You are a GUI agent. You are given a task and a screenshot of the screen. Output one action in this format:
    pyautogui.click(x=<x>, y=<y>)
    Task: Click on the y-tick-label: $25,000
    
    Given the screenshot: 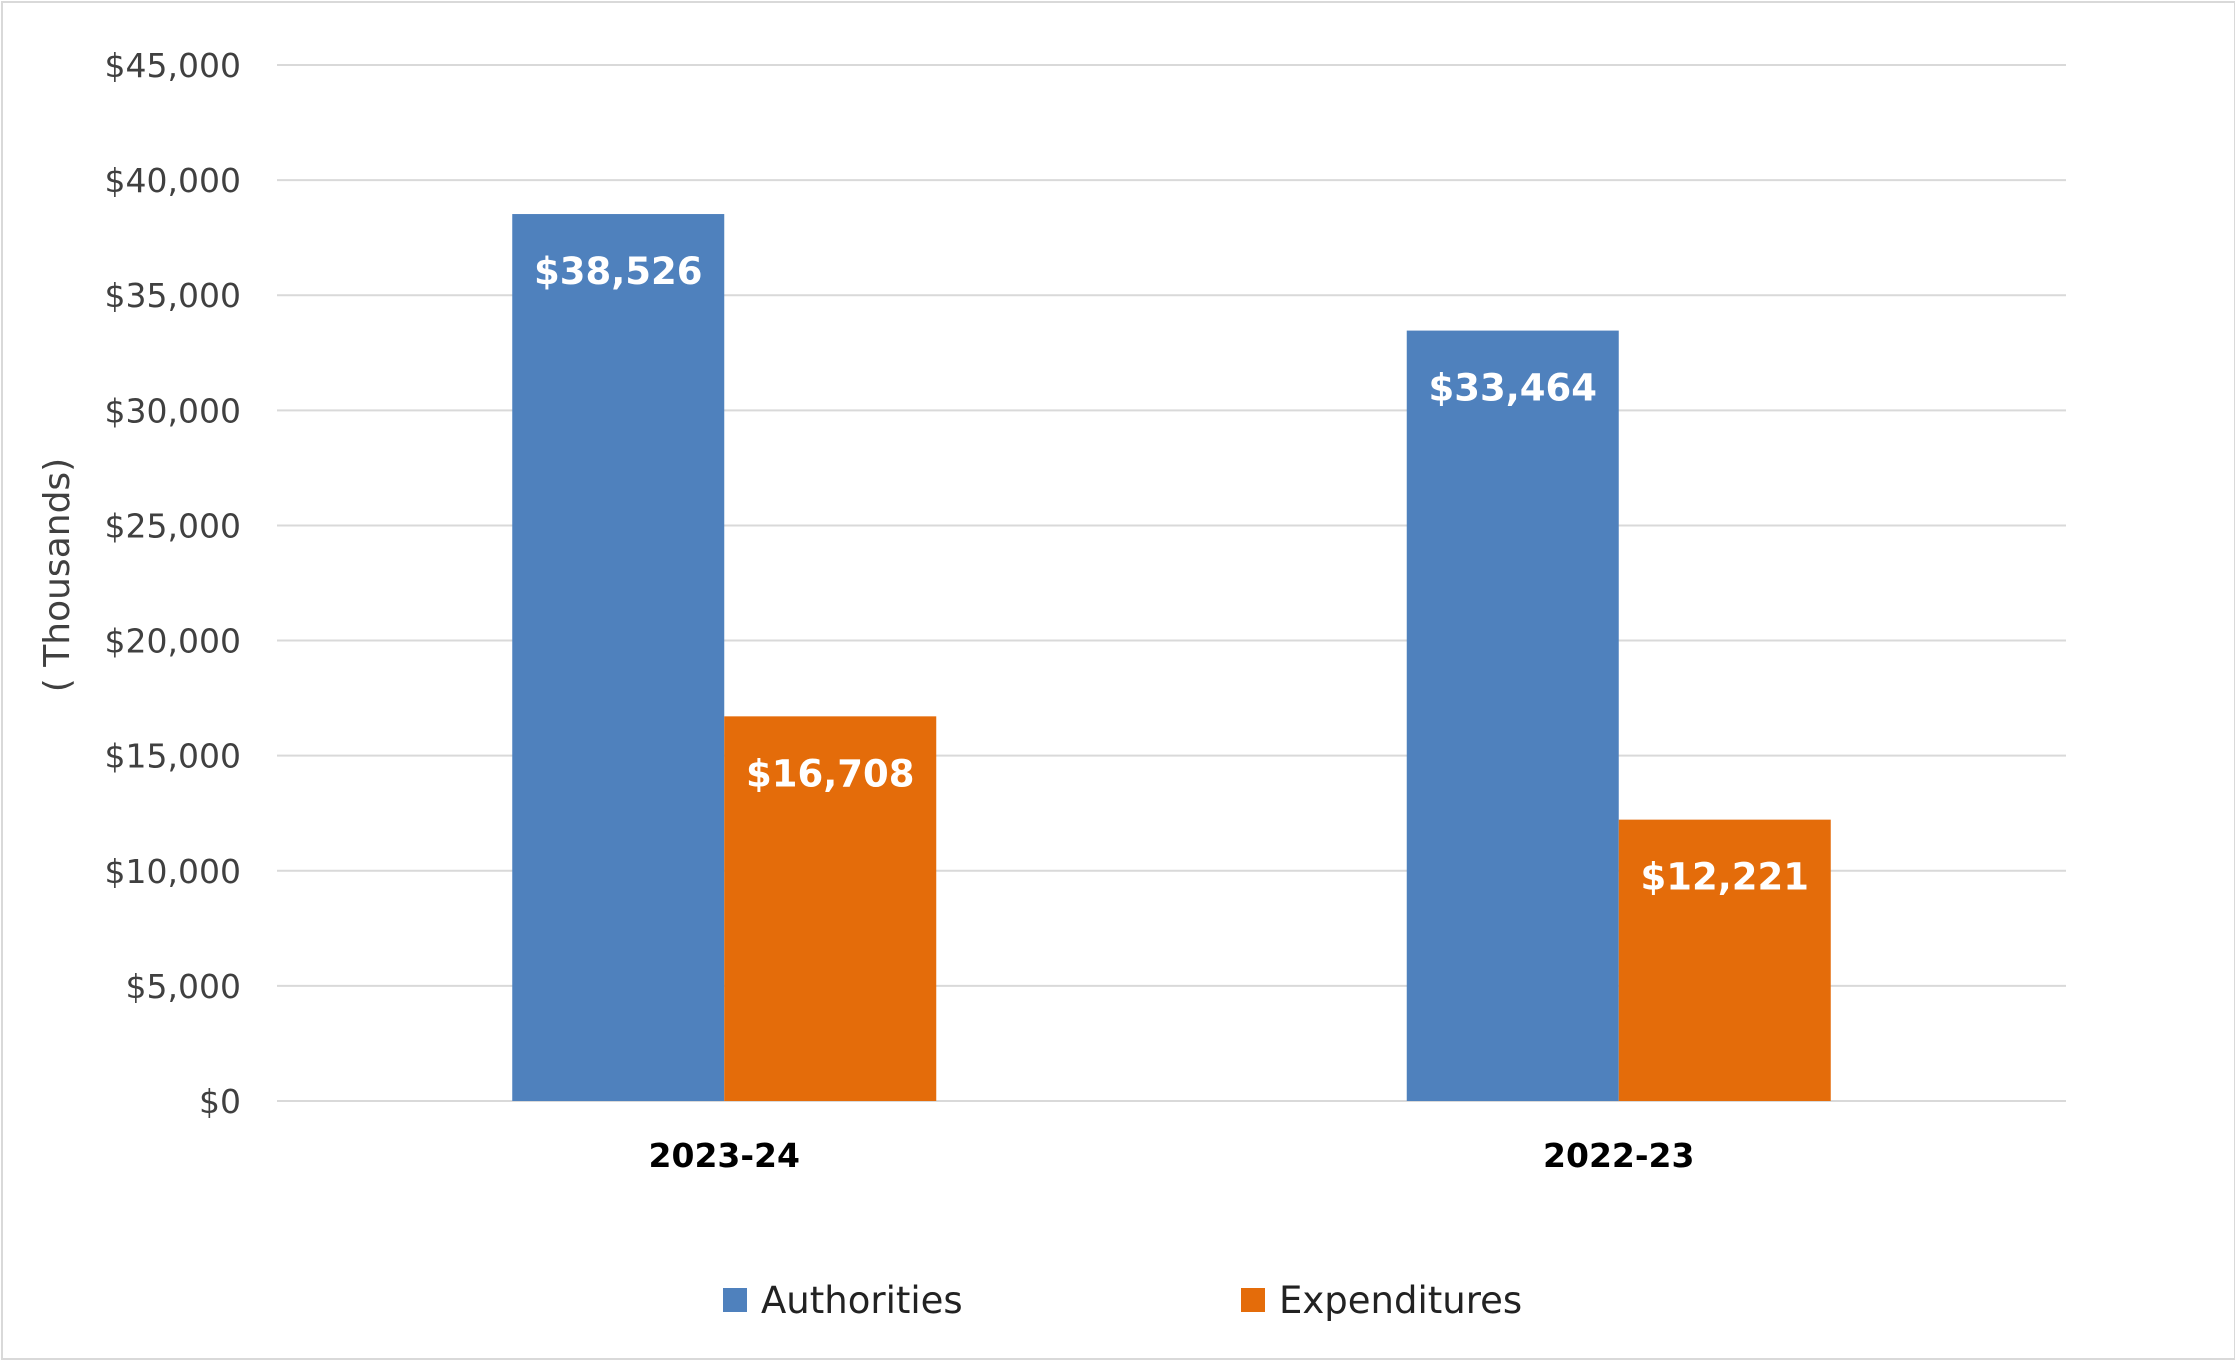 What is the action you would take?
    pyautogui.click(x=173, y=525)
    